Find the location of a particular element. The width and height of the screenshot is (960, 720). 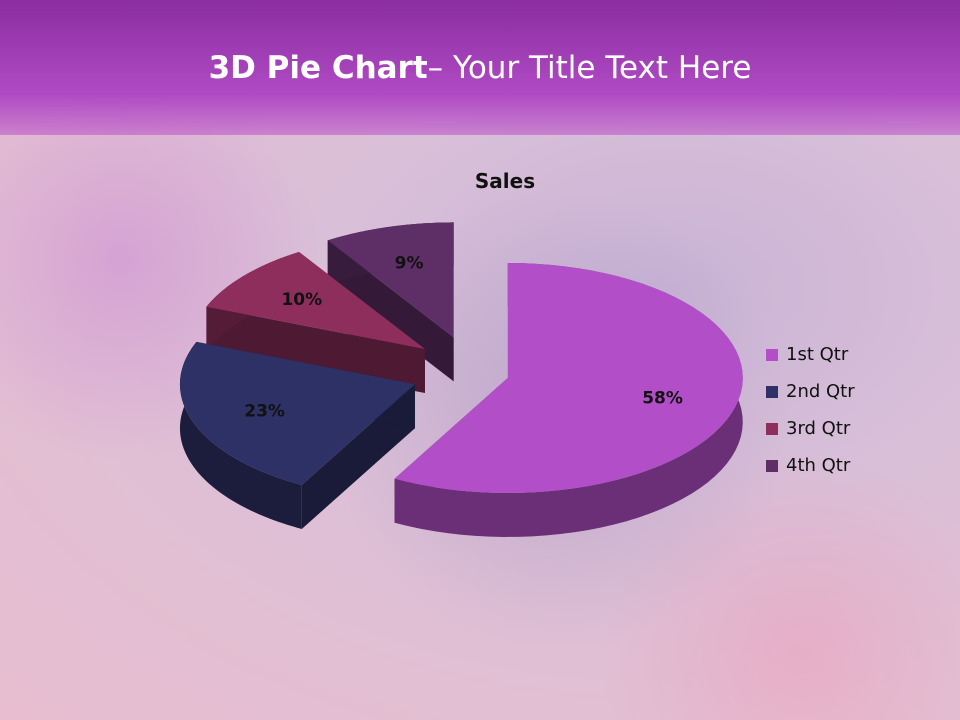

legend-item: 2nd Qtr is located at coordinates (810, 391).